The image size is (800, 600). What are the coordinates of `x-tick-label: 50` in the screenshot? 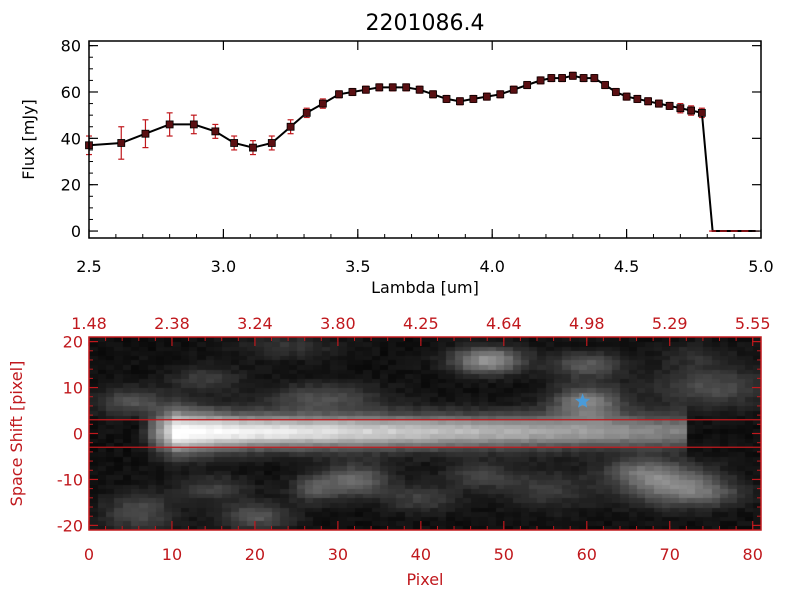 It's located at (504, 554).